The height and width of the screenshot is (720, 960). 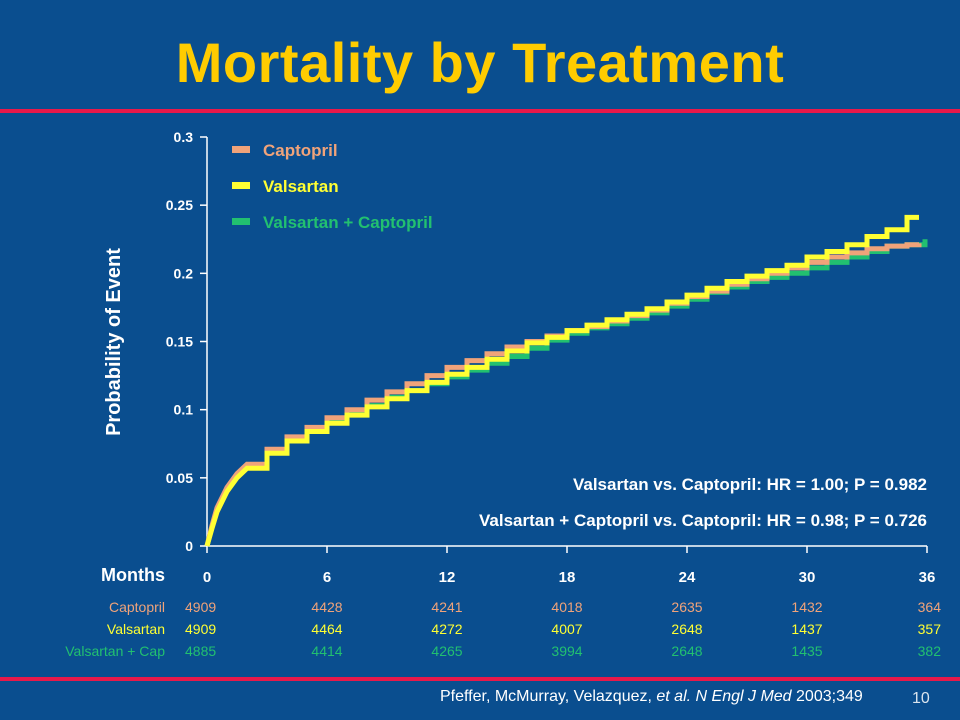 What do you see at coordinates (566, 629) in the screenshot?
I see `at-risk-value: 4007` at bounding box center [566, 629].